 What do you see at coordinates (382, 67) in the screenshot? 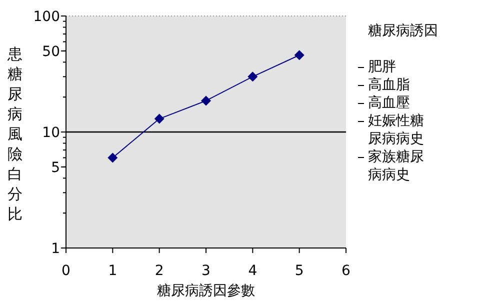
I see `text: 肥胖` at bounding box center [382, 67].